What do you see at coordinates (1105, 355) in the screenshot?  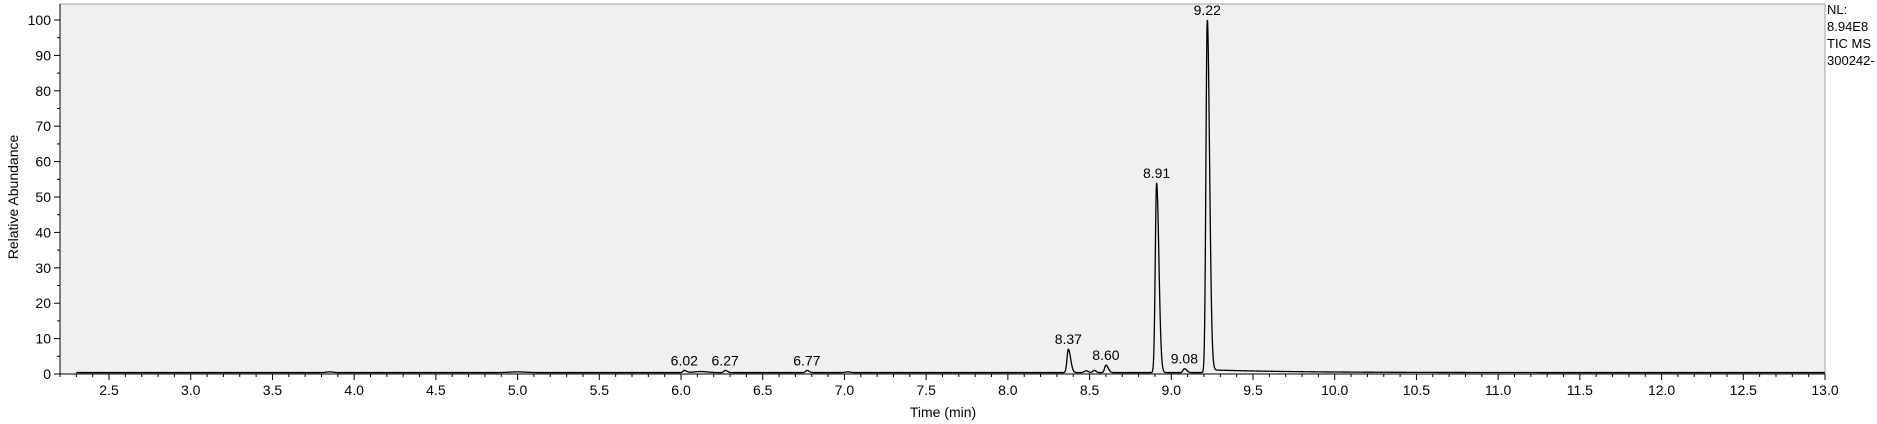 I see `peak-label: 8.60` at bounding box center [1105, 355].